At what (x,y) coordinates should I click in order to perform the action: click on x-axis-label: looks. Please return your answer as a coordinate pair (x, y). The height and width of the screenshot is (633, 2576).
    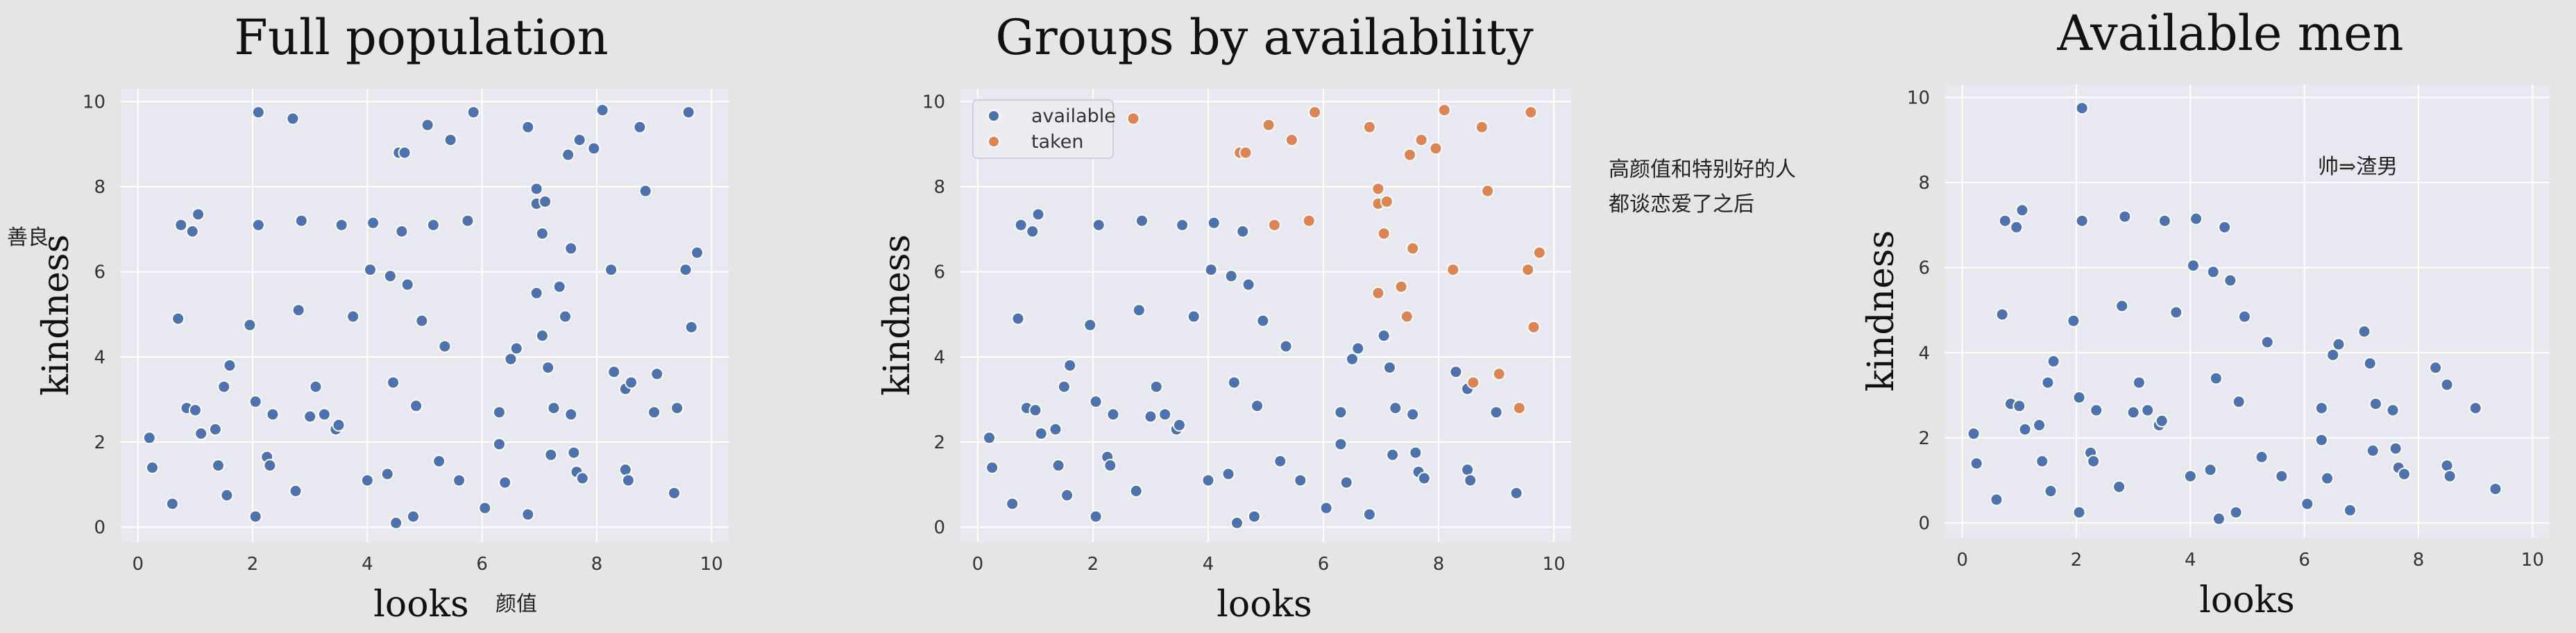
    Looking at the image, I should click on (1264, 604).